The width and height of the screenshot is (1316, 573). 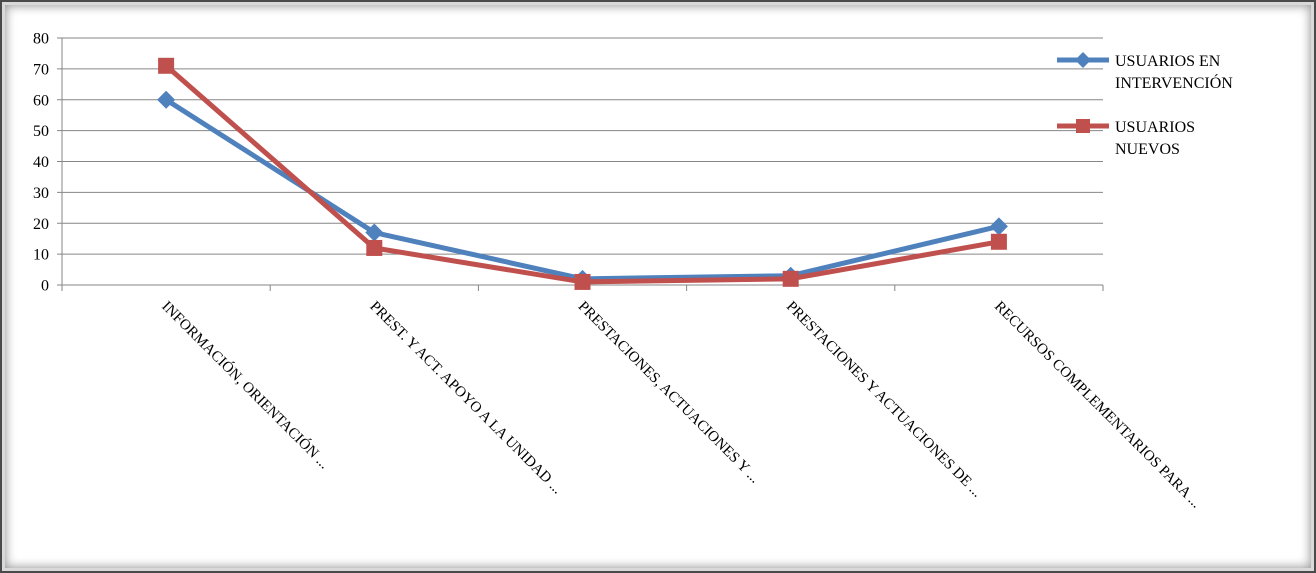 What do you see at coordinates (41, 131) in the screenshot?
I see `y-tick-label: 50` at bounding box center [41, 131].